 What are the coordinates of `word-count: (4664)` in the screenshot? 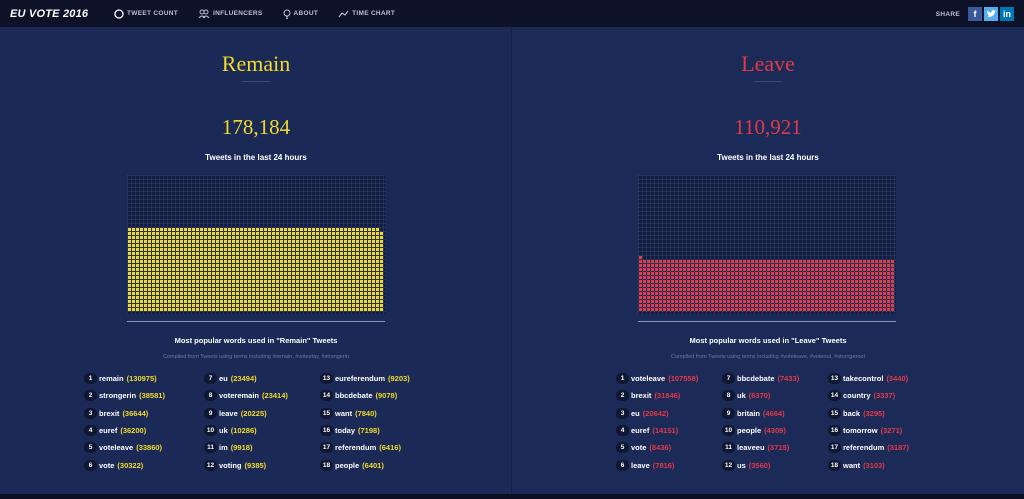 It's located at (773, 413).